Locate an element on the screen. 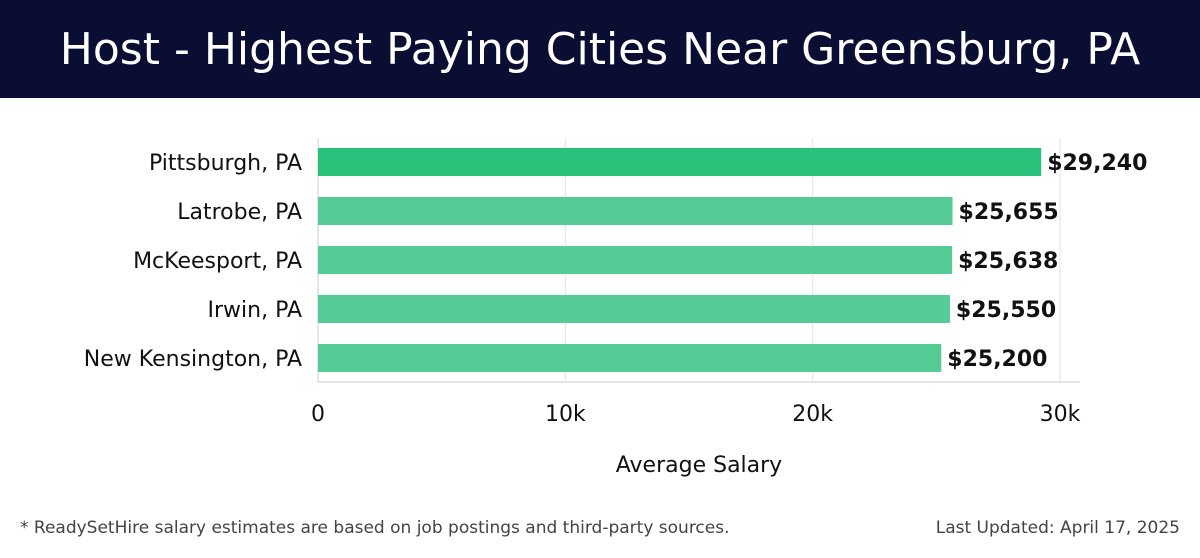  category-label-3: Irwin, PA is located at coordinates (255, 310).